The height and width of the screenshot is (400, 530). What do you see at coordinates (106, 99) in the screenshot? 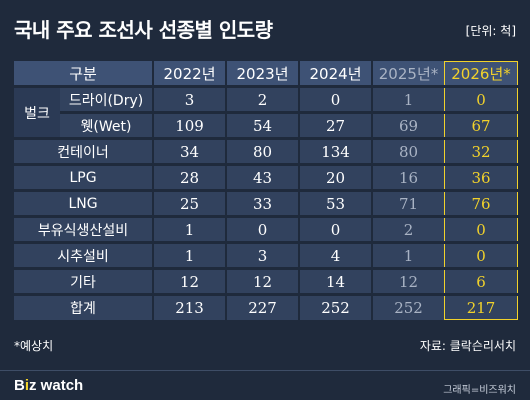
I see `row-label: 드라이(Dry)` at bounding box center [106, 99].